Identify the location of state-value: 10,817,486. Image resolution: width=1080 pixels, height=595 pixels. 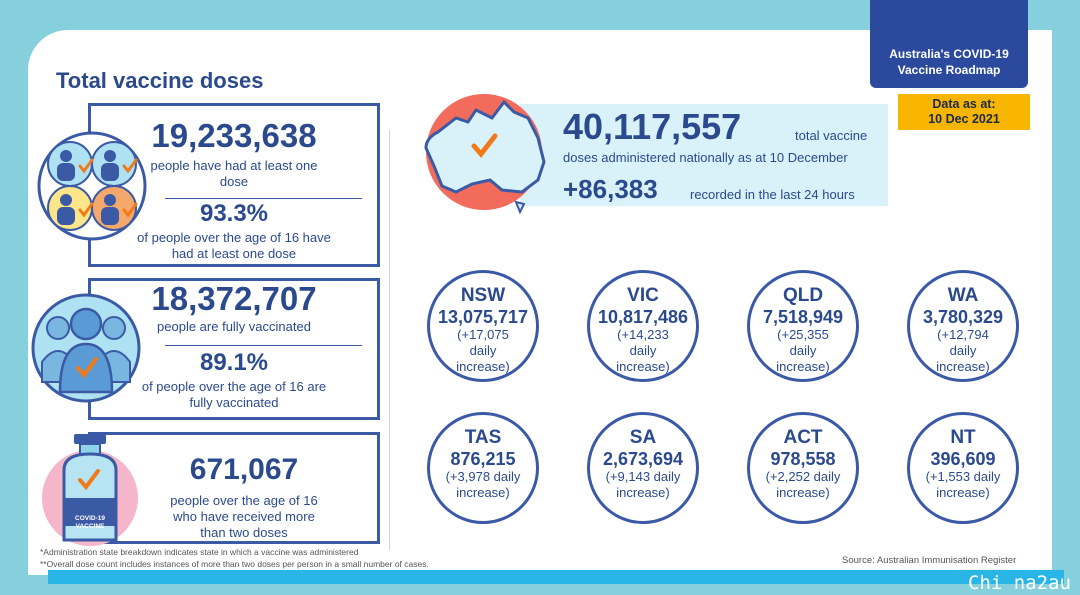
(643, 317).